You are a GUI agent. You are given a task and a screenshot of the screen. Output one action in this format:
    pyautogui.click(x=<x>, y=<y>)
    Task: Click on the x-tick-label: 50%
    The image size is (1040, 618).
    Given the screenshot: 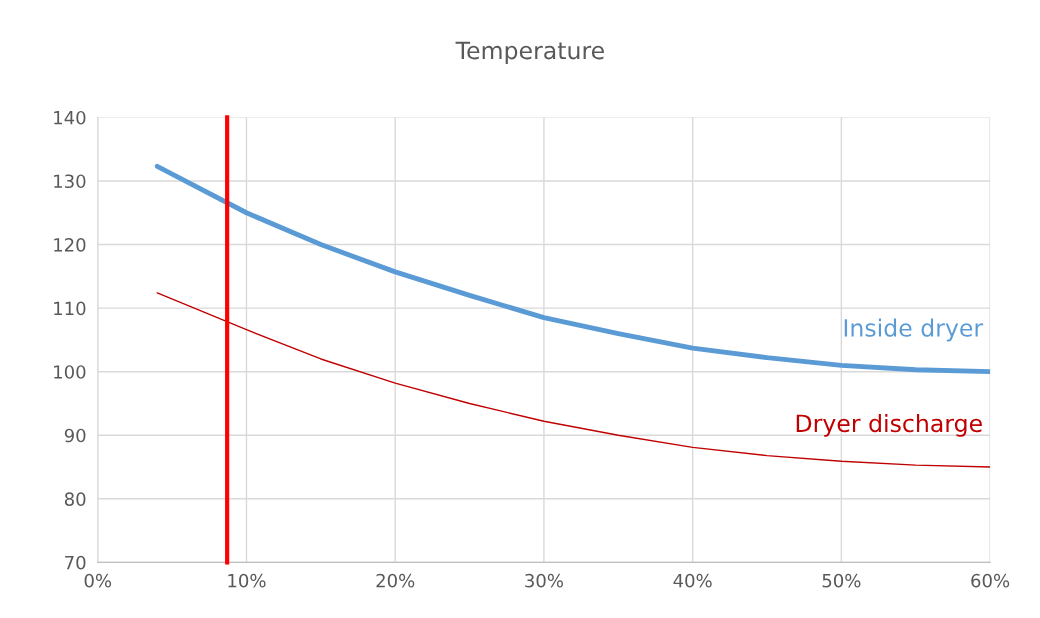 What is the action you would take?
    pyautogui.click(x=841, y=580)
    